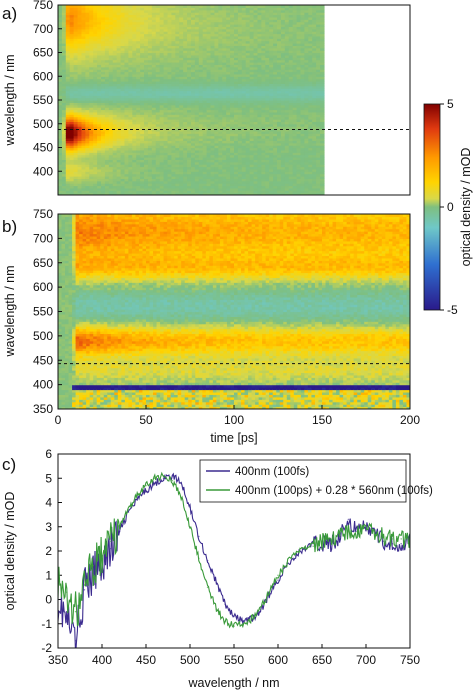  What do you see at coordinates (466, 207) in the screenshot?
I see `colorbar-label: optical density / mOD` at bounding box center [466, 207].